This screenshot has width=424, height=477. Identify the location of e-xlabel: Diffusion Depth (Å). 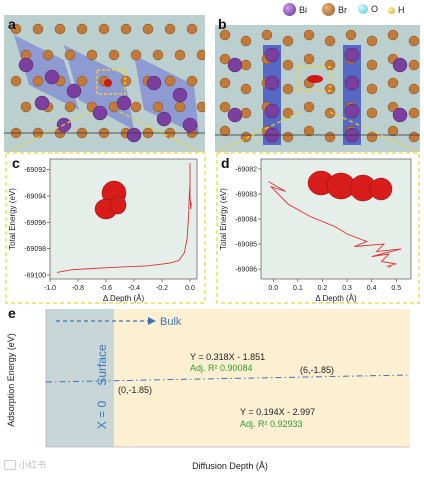
(230, 466).